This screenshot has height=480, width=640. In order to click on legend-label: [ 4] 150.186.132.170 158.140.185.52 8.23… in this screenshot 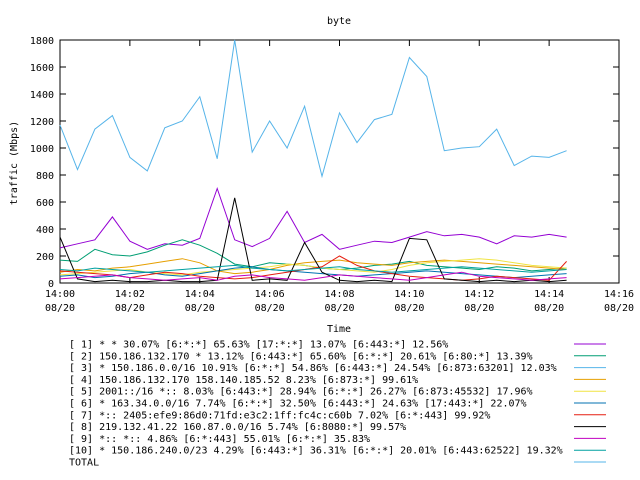, I will do `click(243, 380)`.